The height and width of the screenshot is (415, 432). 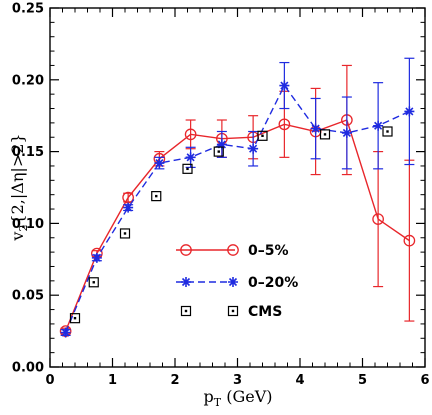 I want to click on x-tick-label: 6, so click(x=424, y=380).